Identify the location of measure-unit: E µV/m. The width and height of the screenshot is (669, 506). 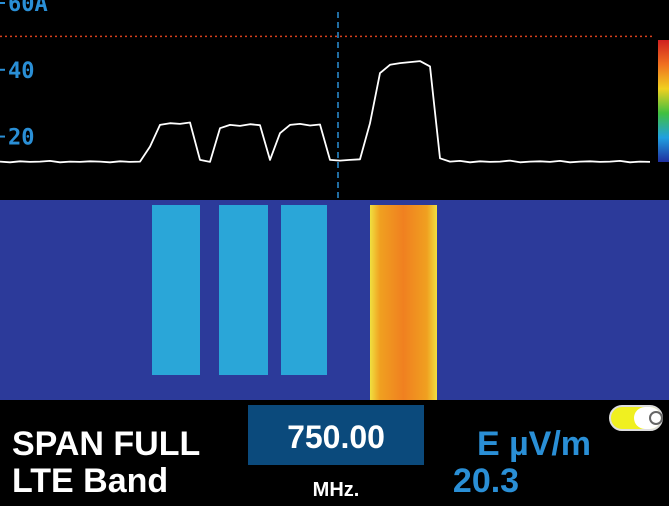
(534, 444).